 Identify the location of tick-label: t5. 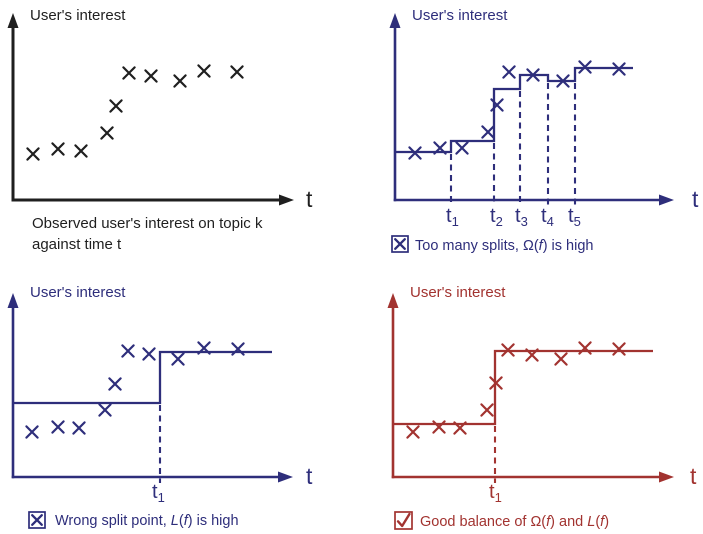
(574, 217).